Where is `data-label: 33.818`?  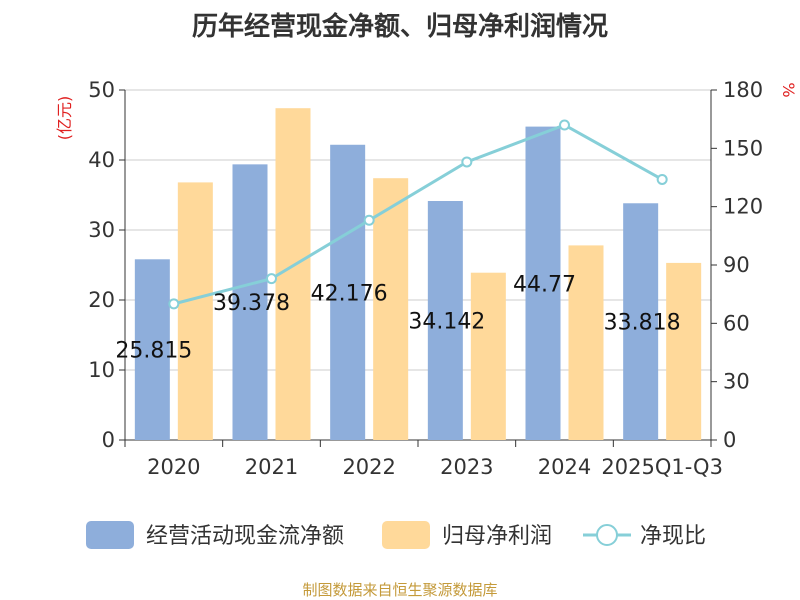
data-label: 33.818 is located at coordinates (642, 323).